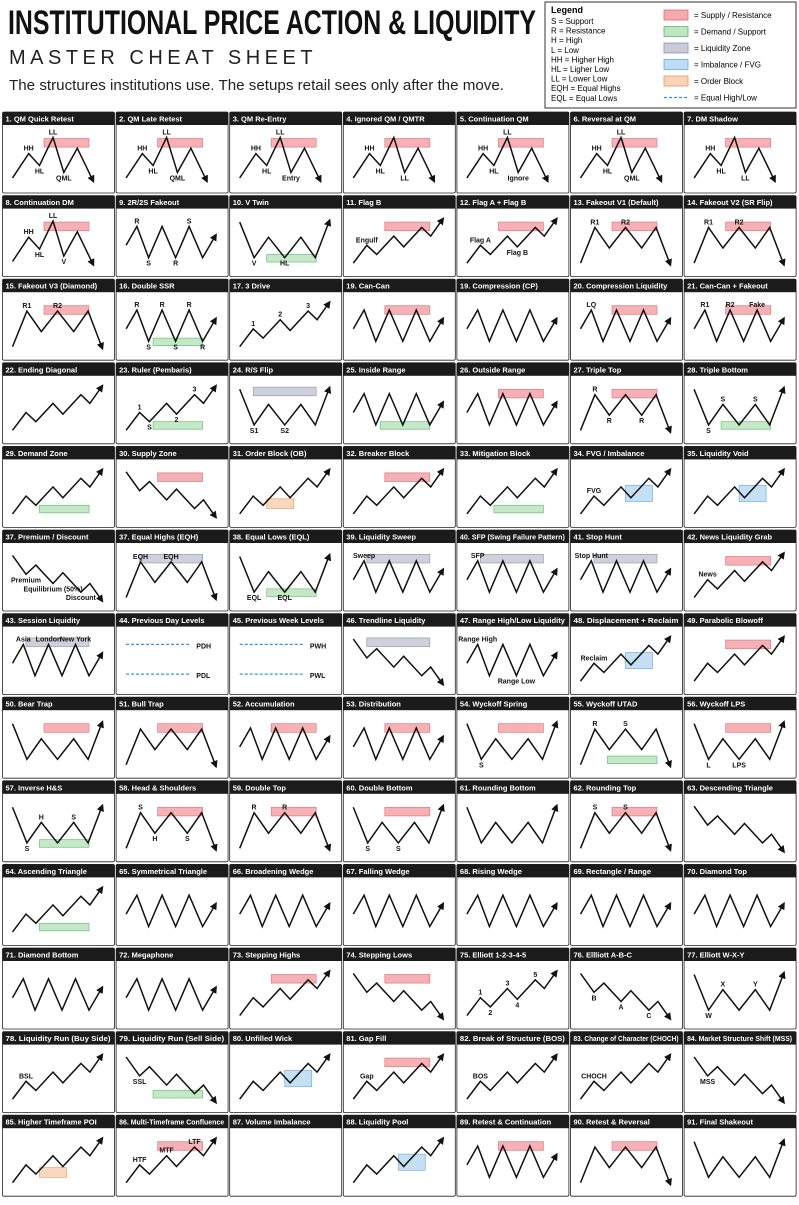  Describe the element at coordinates (478, 556) in the screenshot. I see `pattern-label: SFP` at that location.